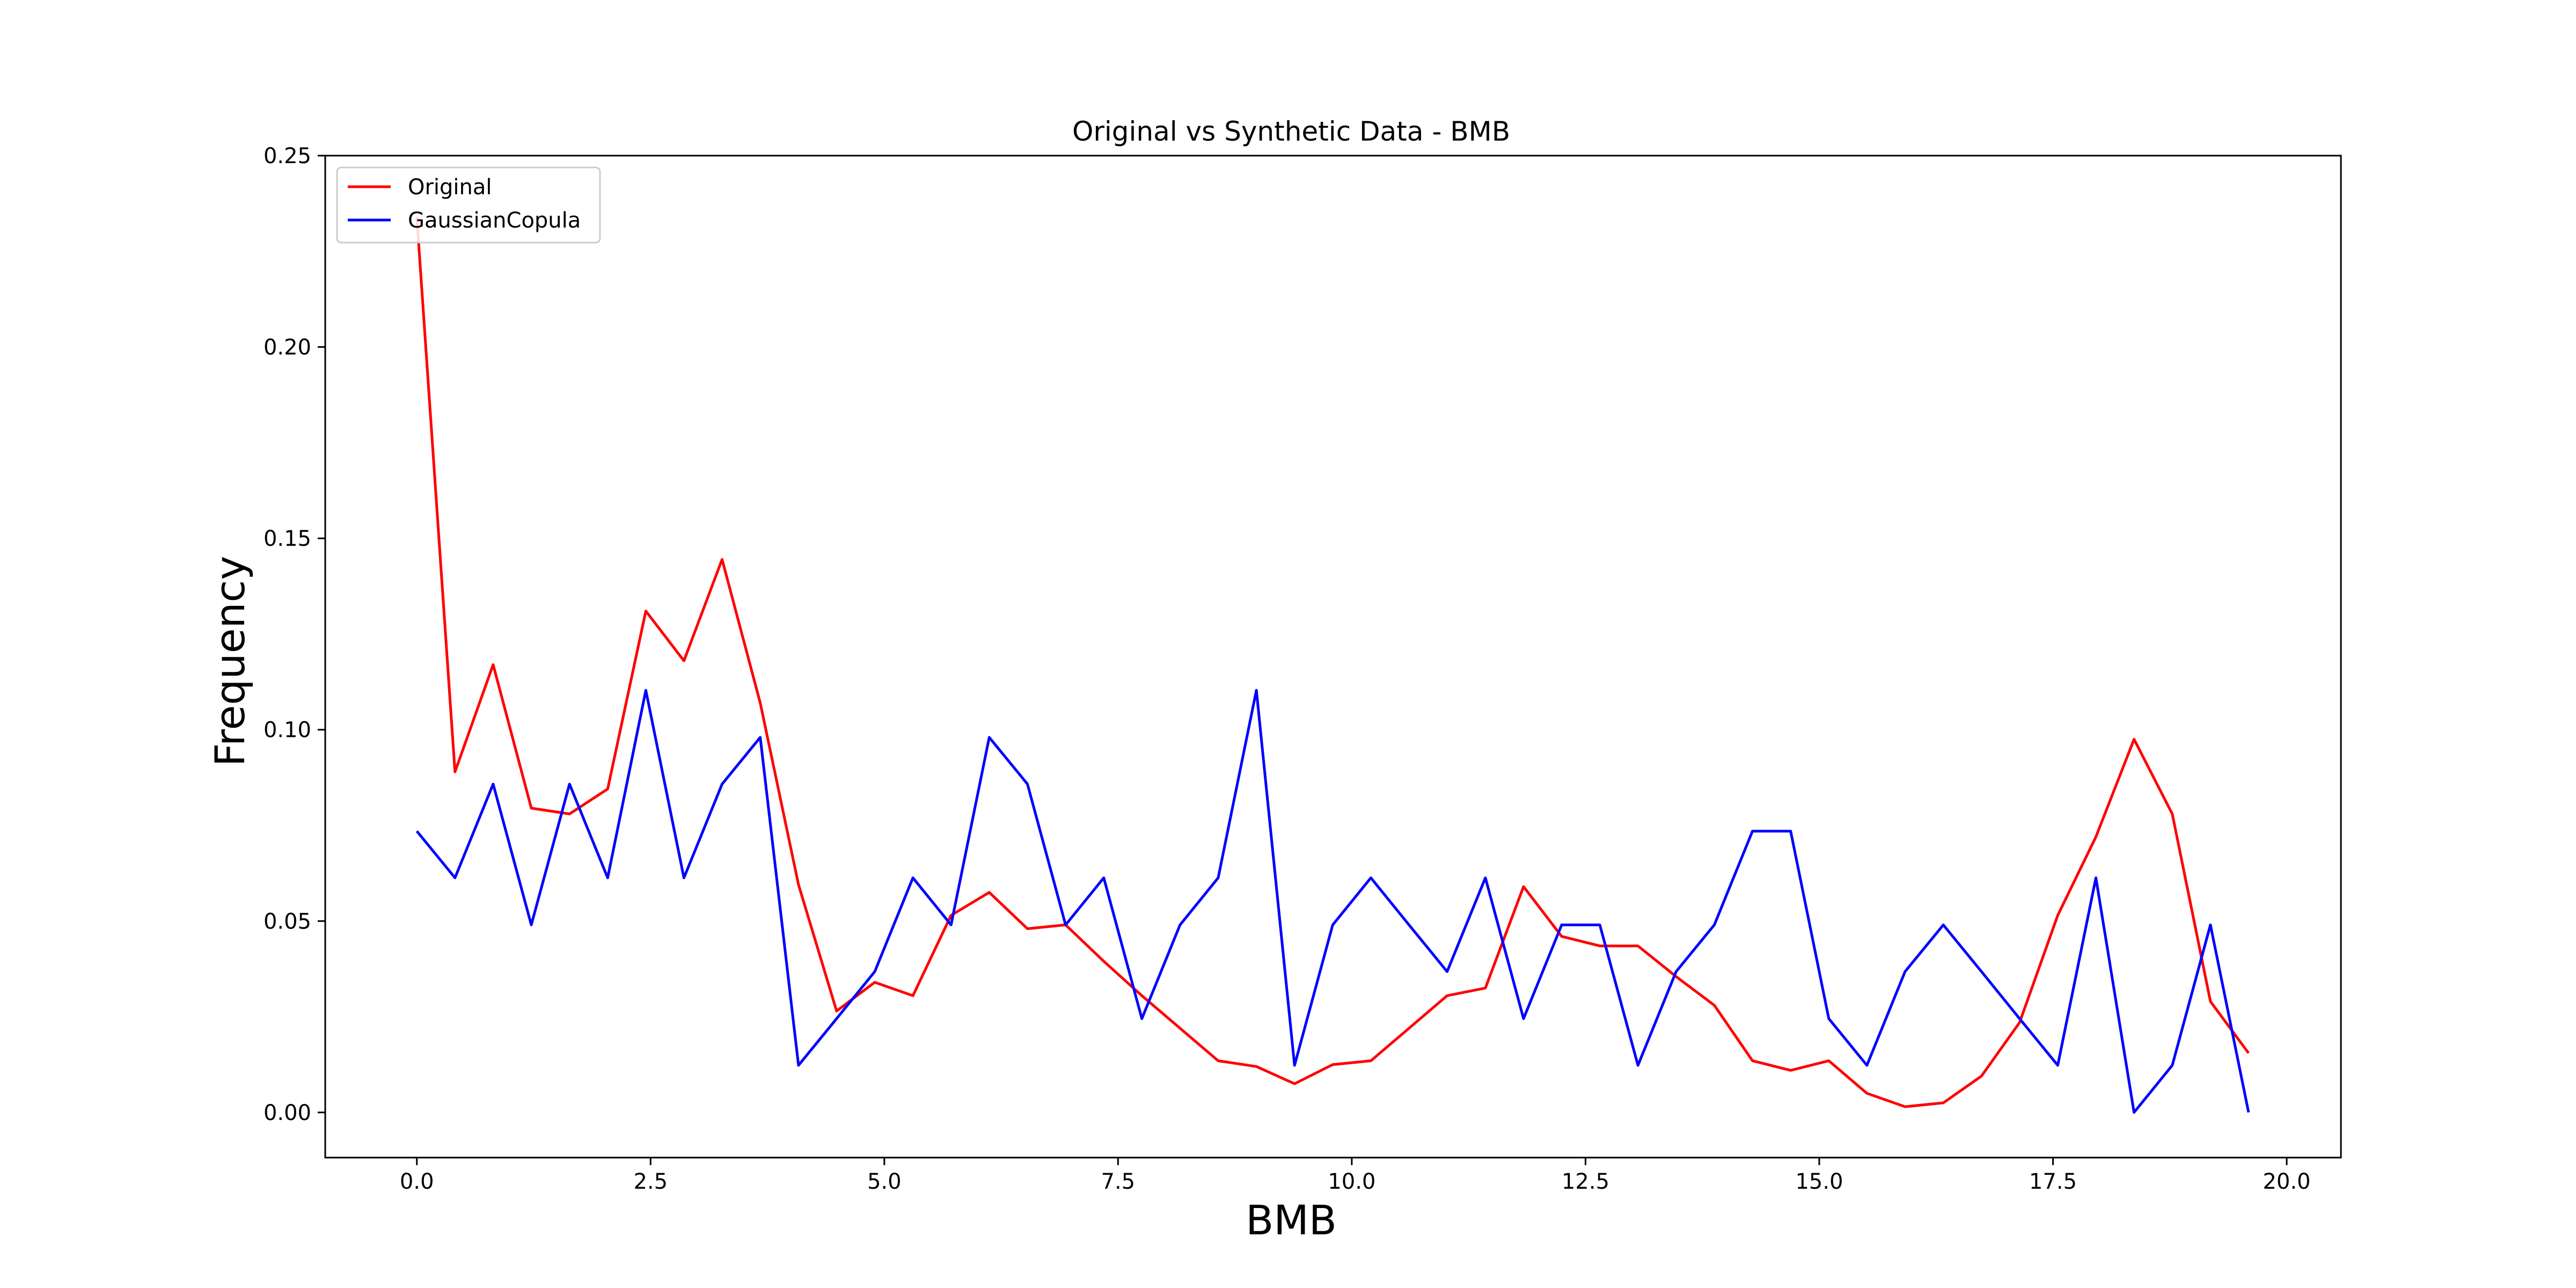  I want to click on x-tick-label: 15.0, so click(1819, 1181).